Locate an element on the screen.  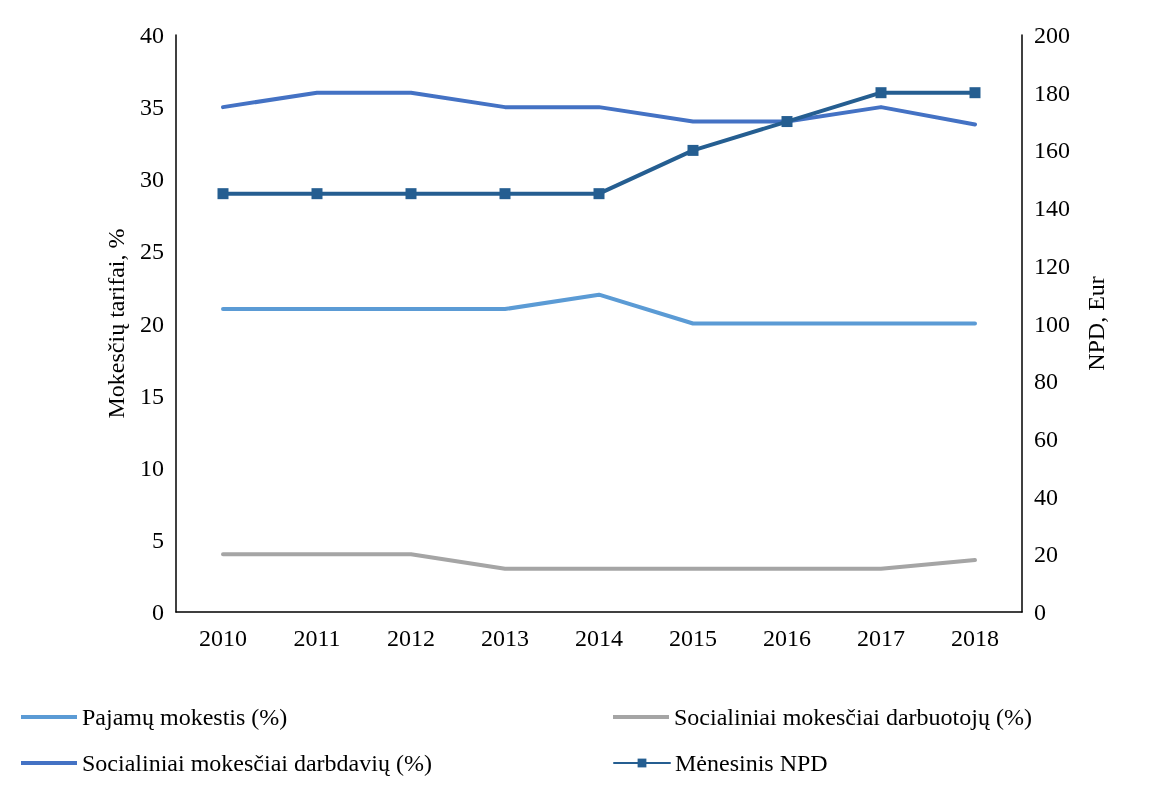
y-tick-label: 25 is located at coordinates (152, 251).